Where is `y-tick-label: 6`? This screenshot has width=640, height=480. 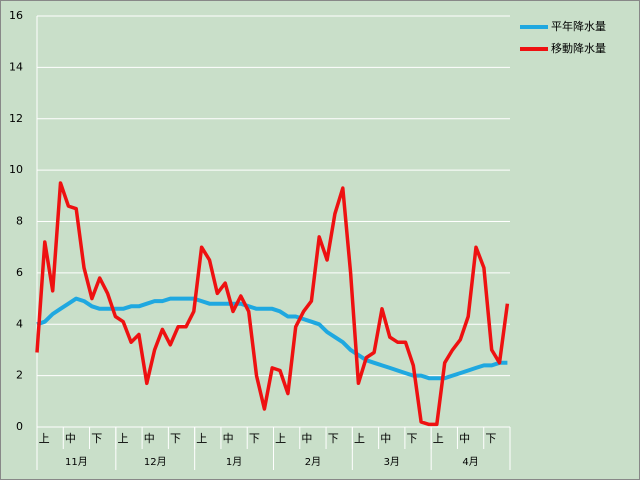 y-tick-label: 6 is located at coordinates (19, 272).